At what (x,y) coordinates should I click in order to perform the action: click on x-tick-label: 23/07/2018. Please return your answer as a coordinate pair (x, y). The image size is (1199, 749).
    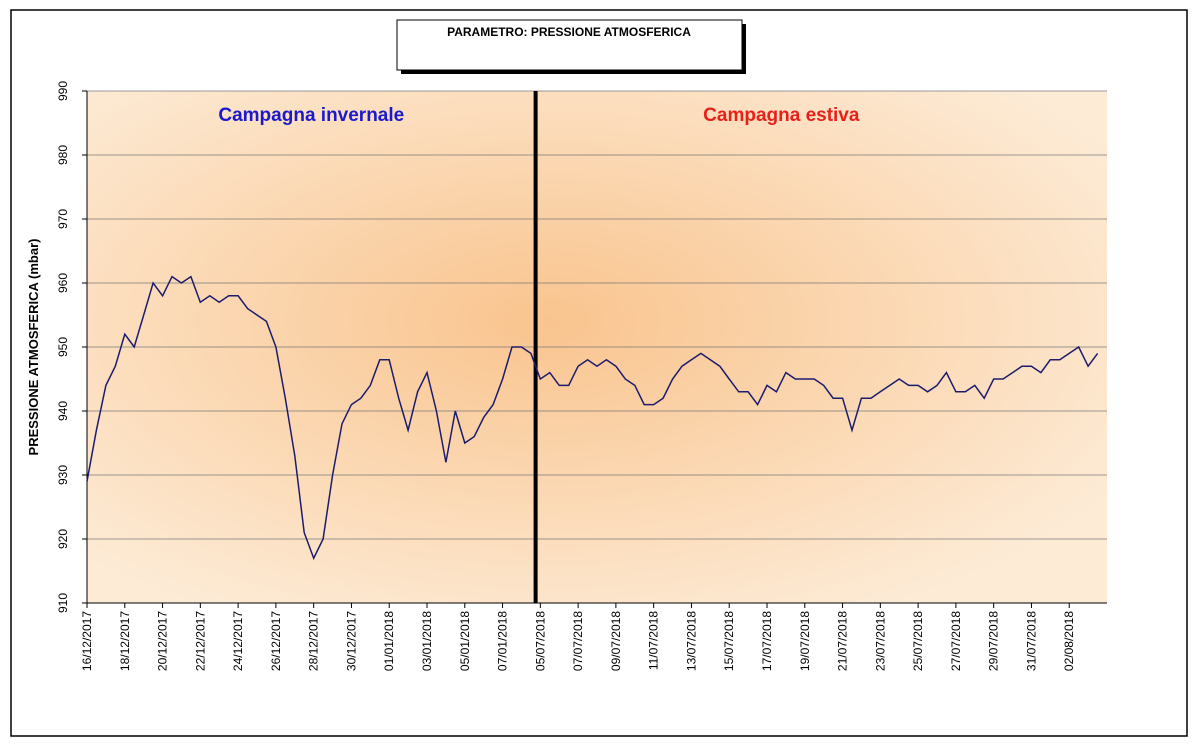
    Looking at the image, I should click on (880, 641).